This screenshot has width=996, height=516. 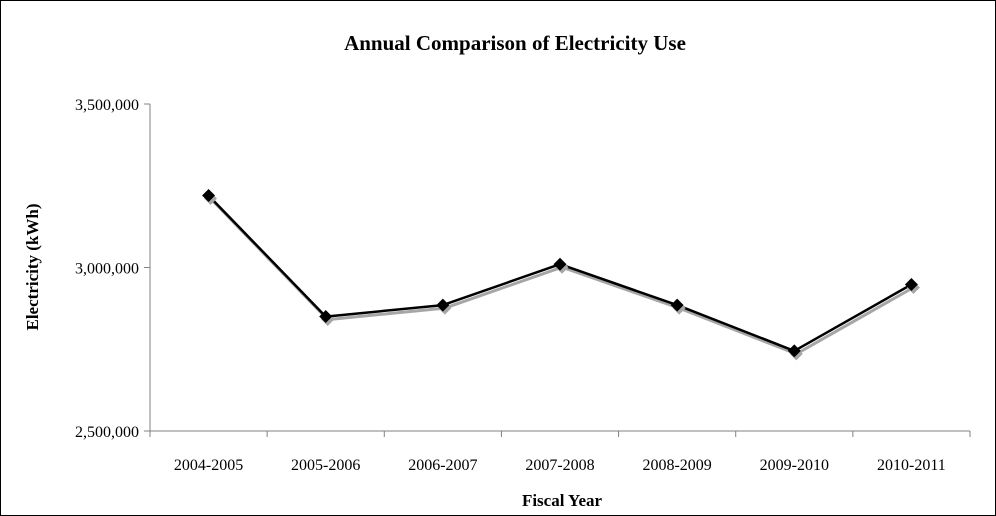 What do you see at coordinates (325, 465) in the screenshot?
I see `x-tick-label: 2005-2006` at bounding box center [325, 465].